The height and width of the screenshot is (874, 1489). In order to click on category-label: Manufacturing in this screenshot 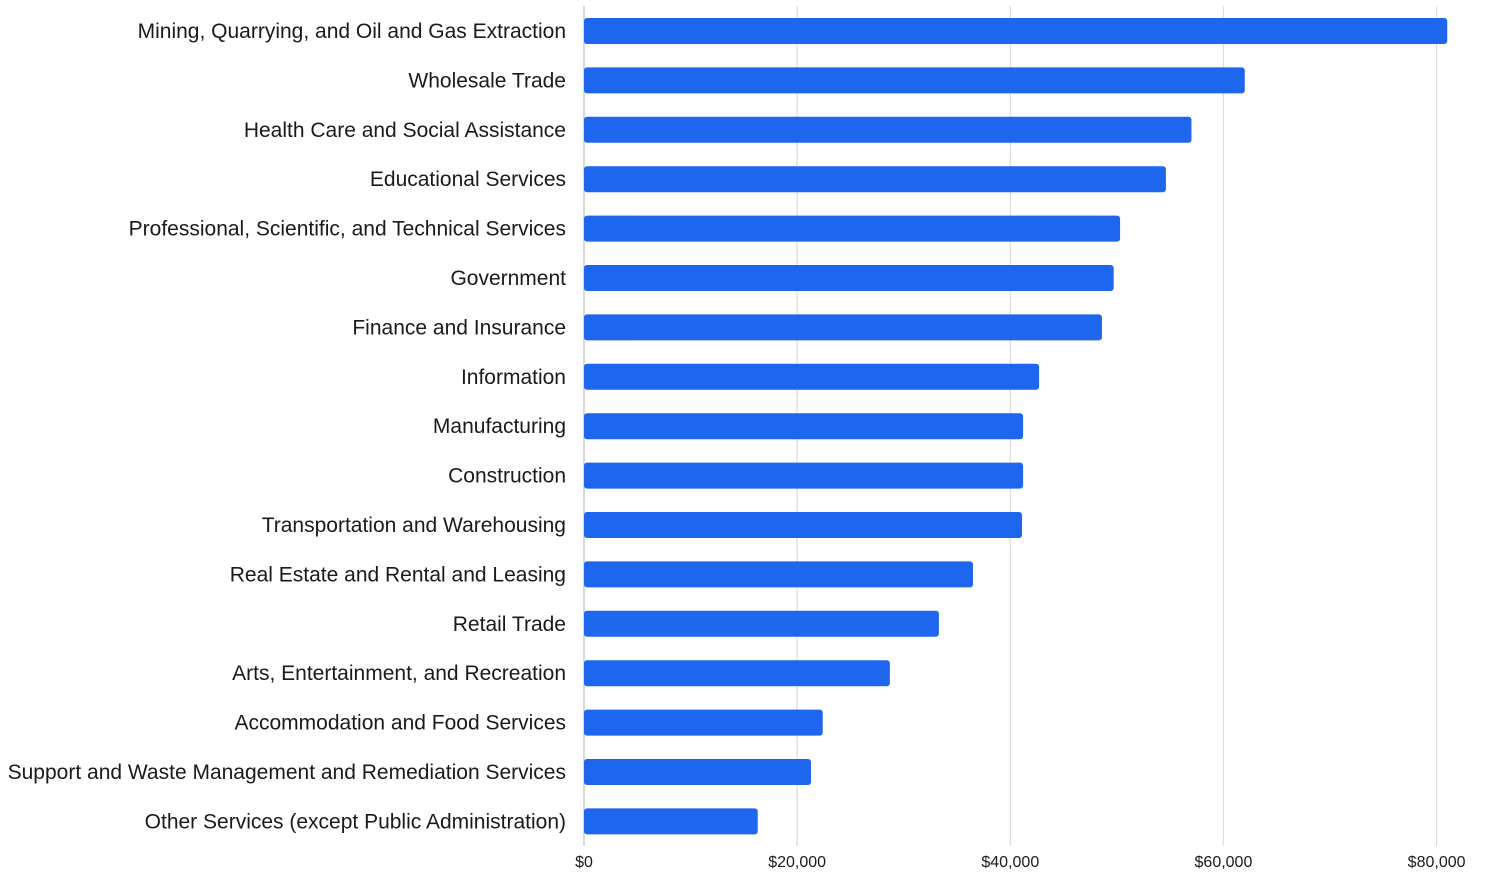, I will do `click(499, 426)`.